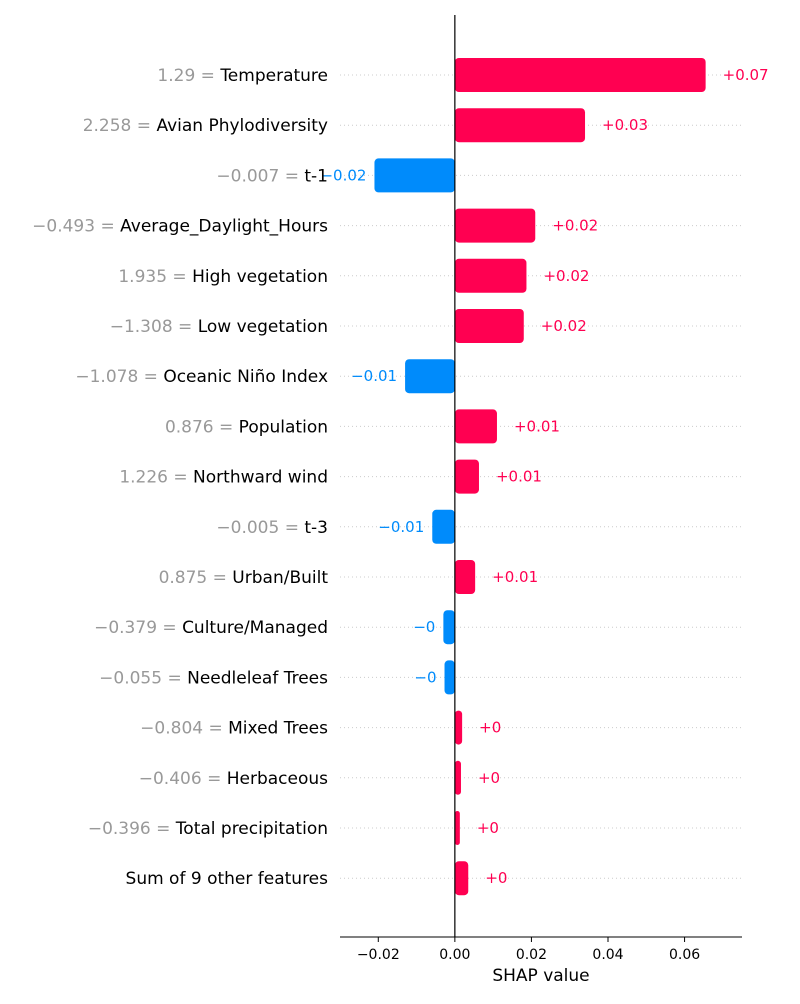 The image size is (800, 1004). What do you see at coordinates (132, 829) in the screenshot?
I see `feature-value: −0.396 =` at bounding box center [132, 829].